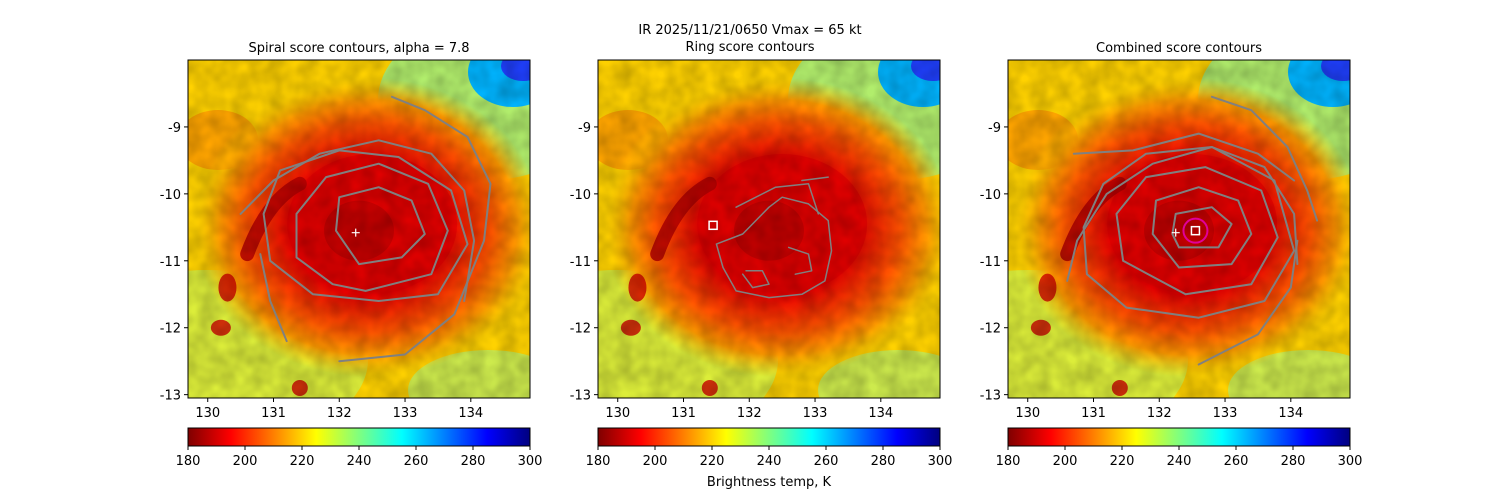  What do you see at coordinates (750, 30) in the screenshot?
I see `figure-title: IR 2025/11/21/0650 Vmax = 65 kt` at bounding box center [750, 30].